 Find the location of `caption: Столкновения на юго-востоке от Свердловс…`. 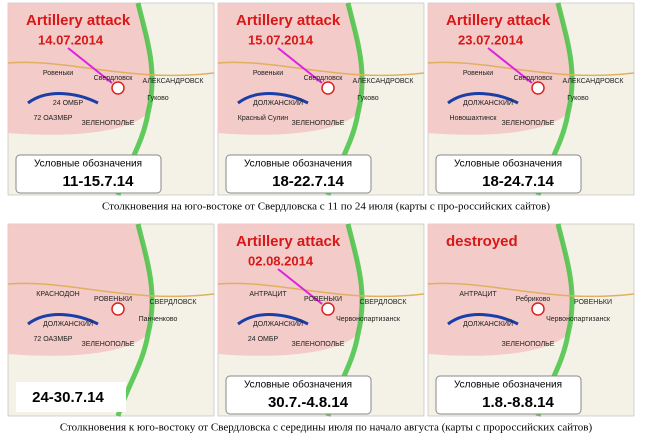

caption: Столкновения на юго-востоке от Свердловс… is located at coordinates (326, 207).